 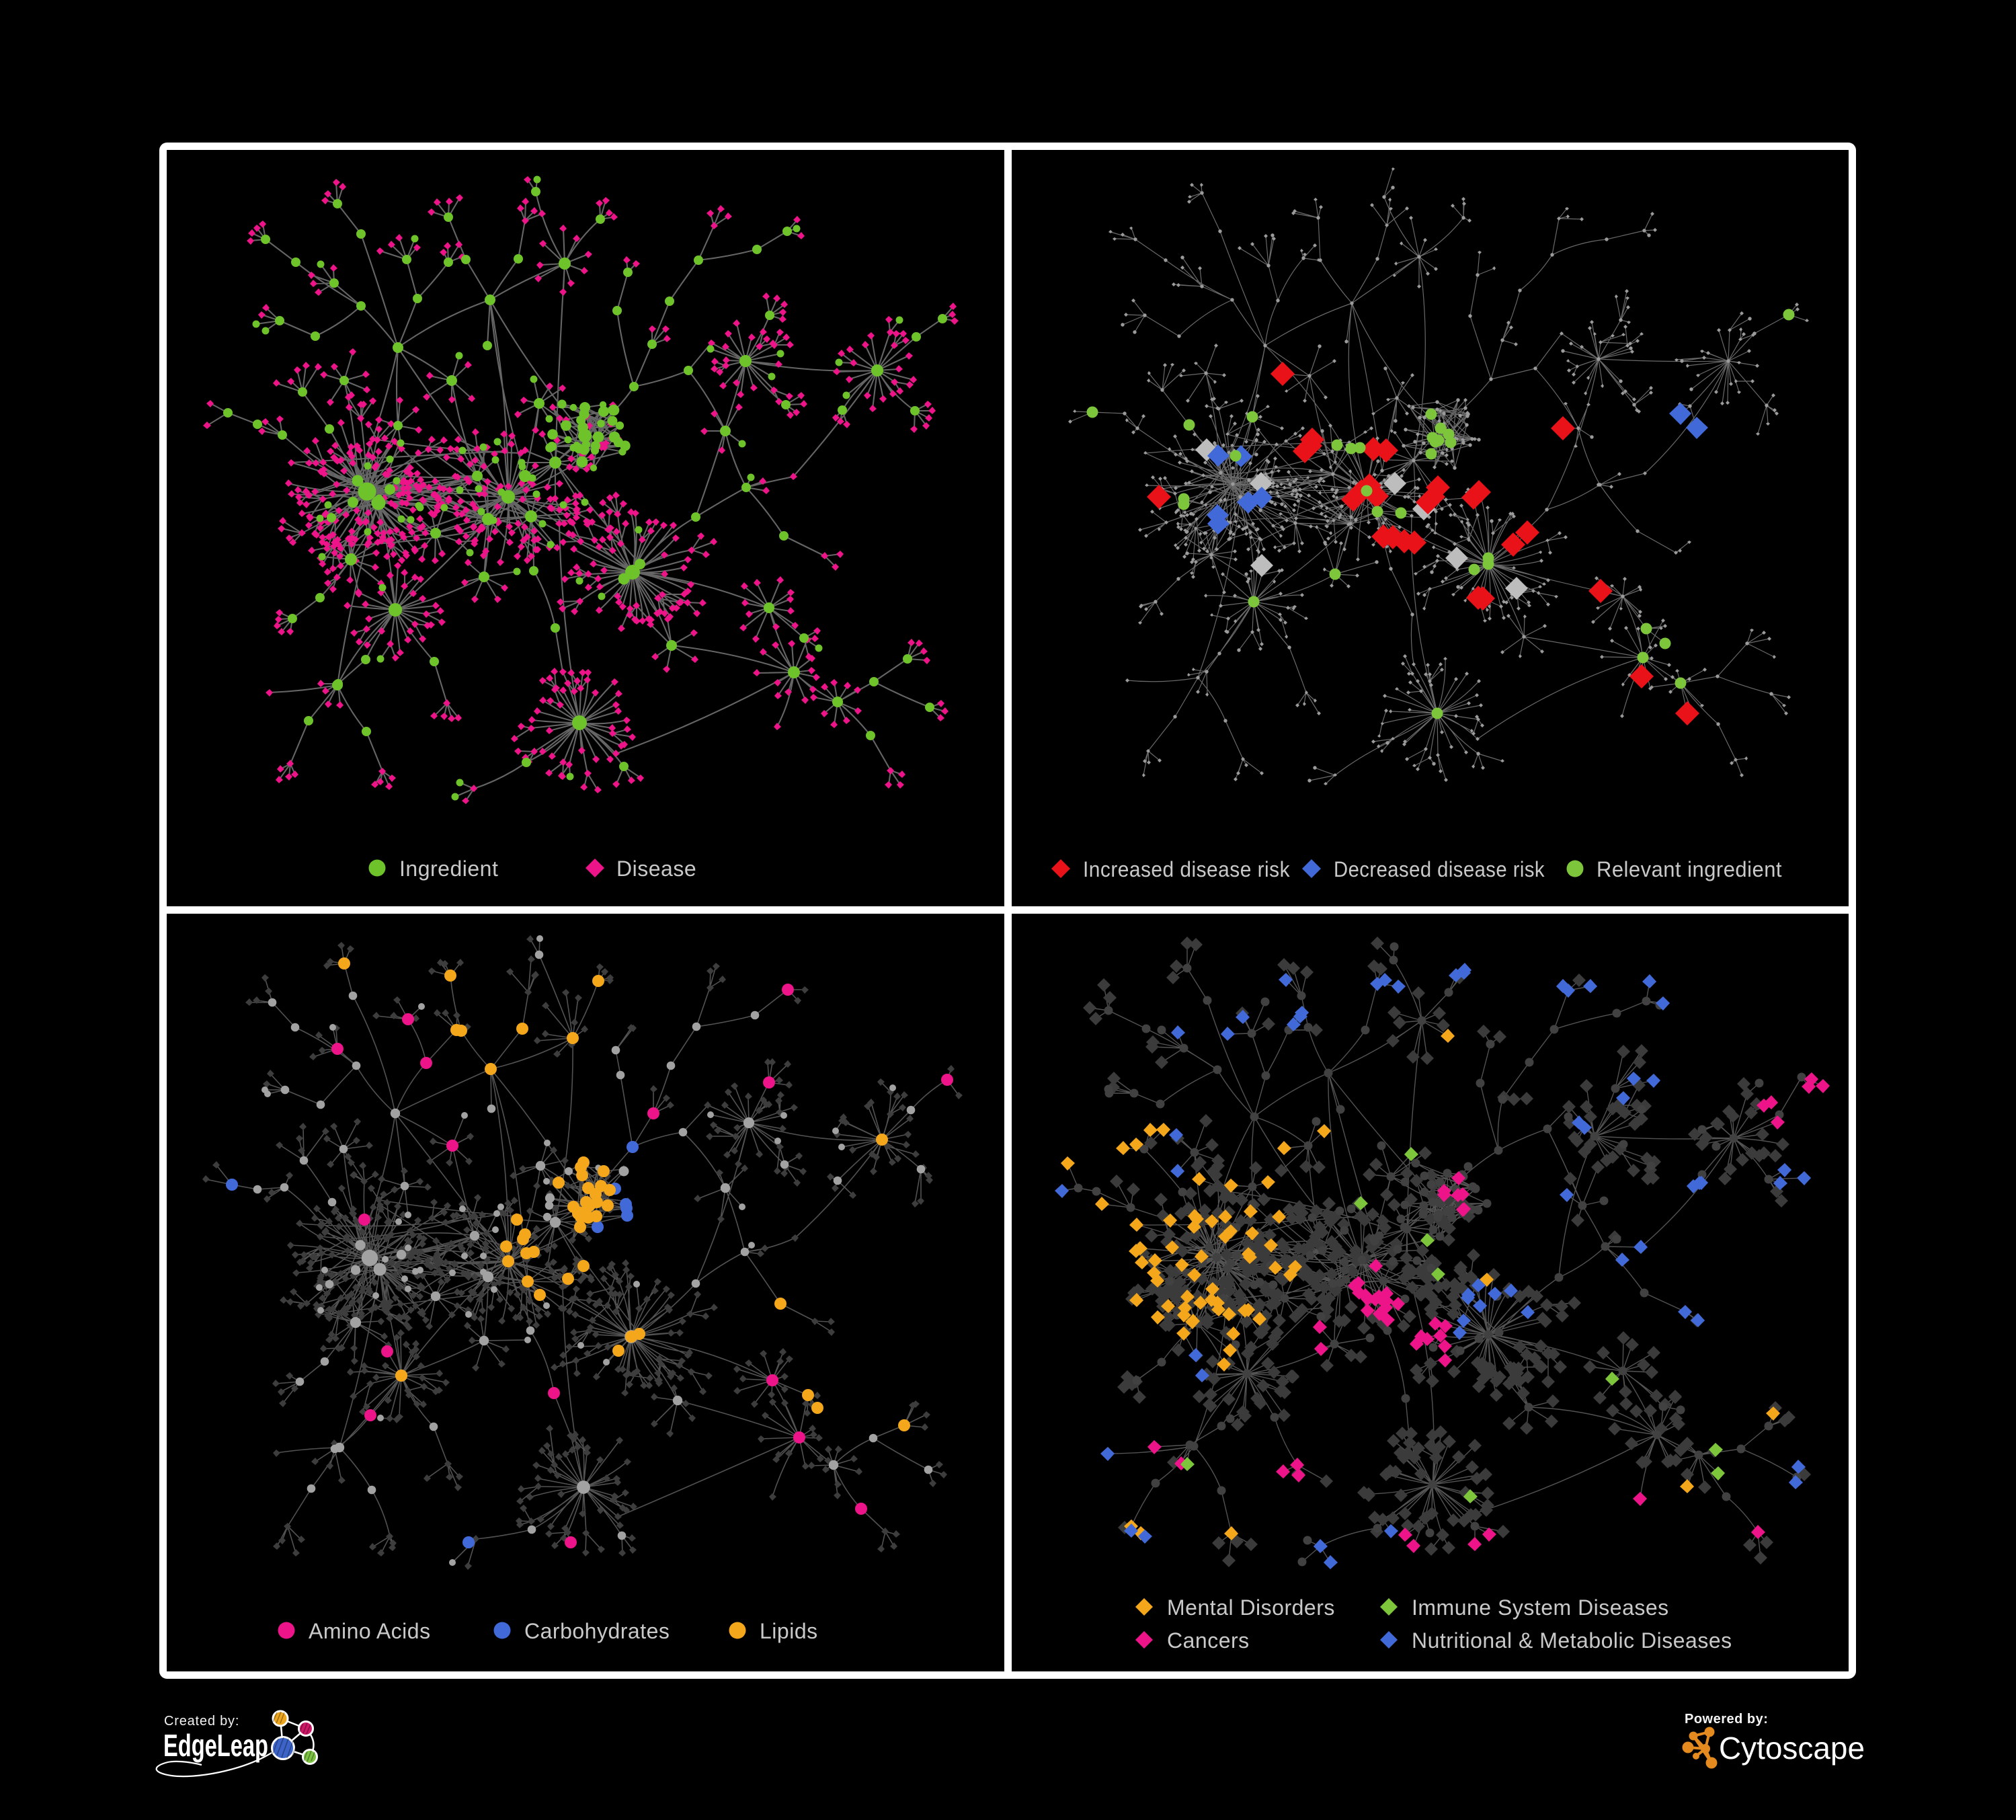 I want to click on svg-text: Cancers, so click(x=1208, y=1640).